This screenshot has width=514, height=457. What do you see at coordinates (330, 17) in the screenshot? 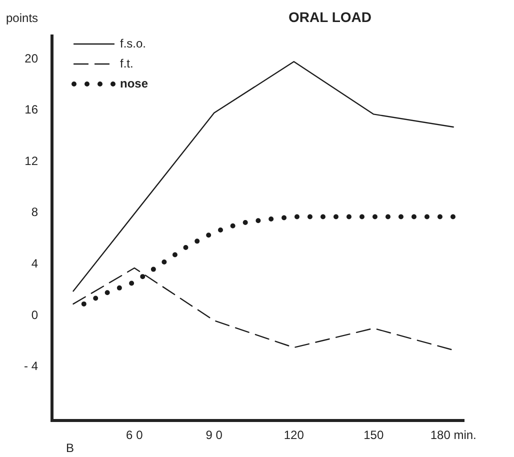
I see `chart-title: ORAL LOAD` at bounding box center [330, 17].